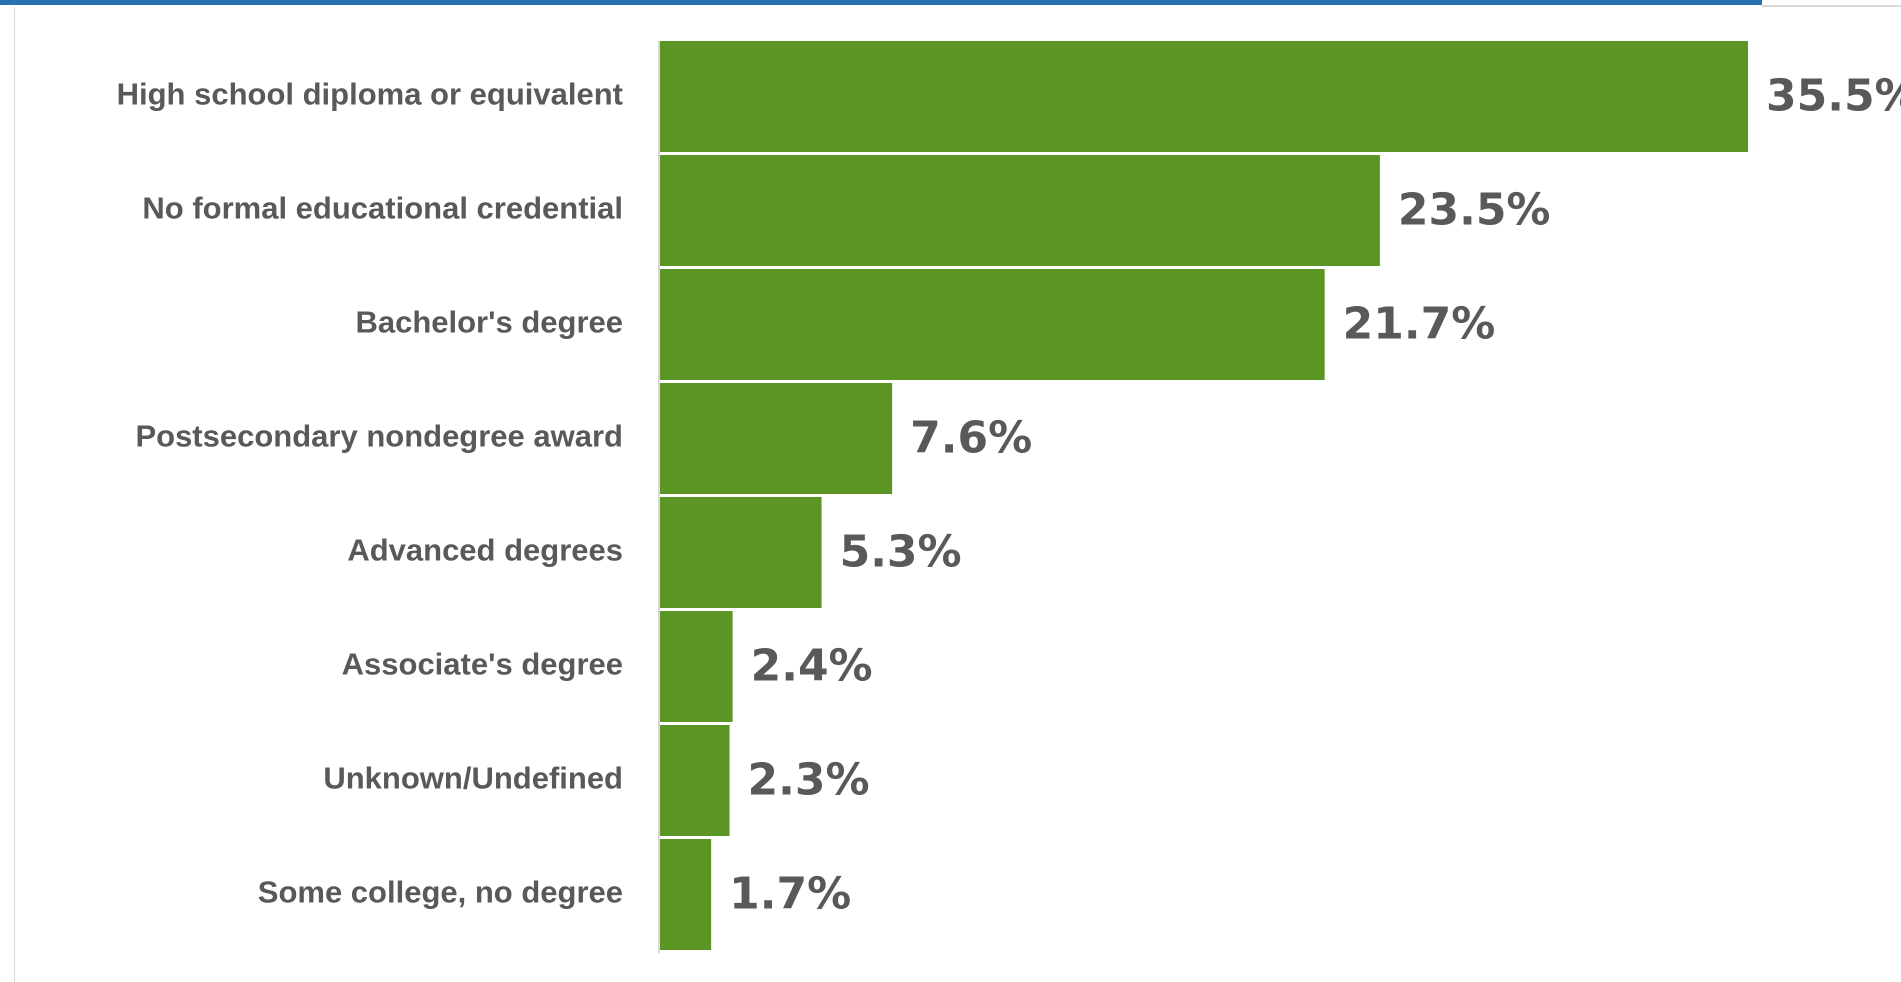  What do you see at coordinates (812, 666) in the screenshot?
I see `data-label: 2.4%` at bounding box center [812, 666].